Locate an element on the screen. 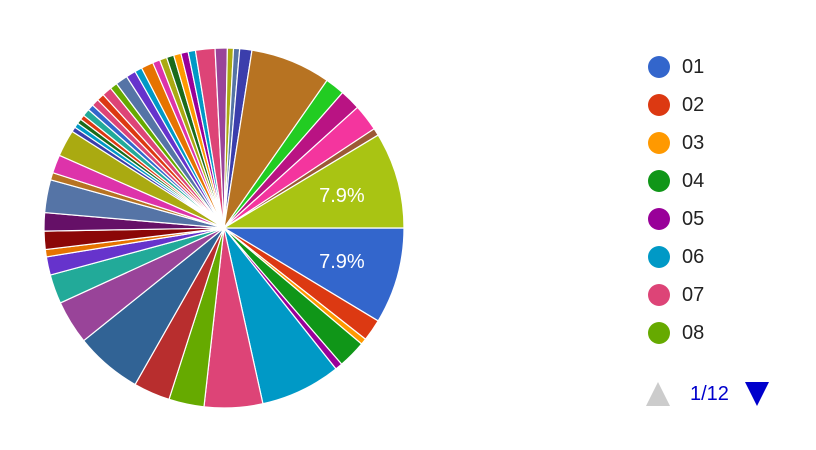 The height and width of the screenshot is (450, 816). legend-item: 02 is located at coordinates (723, 105).